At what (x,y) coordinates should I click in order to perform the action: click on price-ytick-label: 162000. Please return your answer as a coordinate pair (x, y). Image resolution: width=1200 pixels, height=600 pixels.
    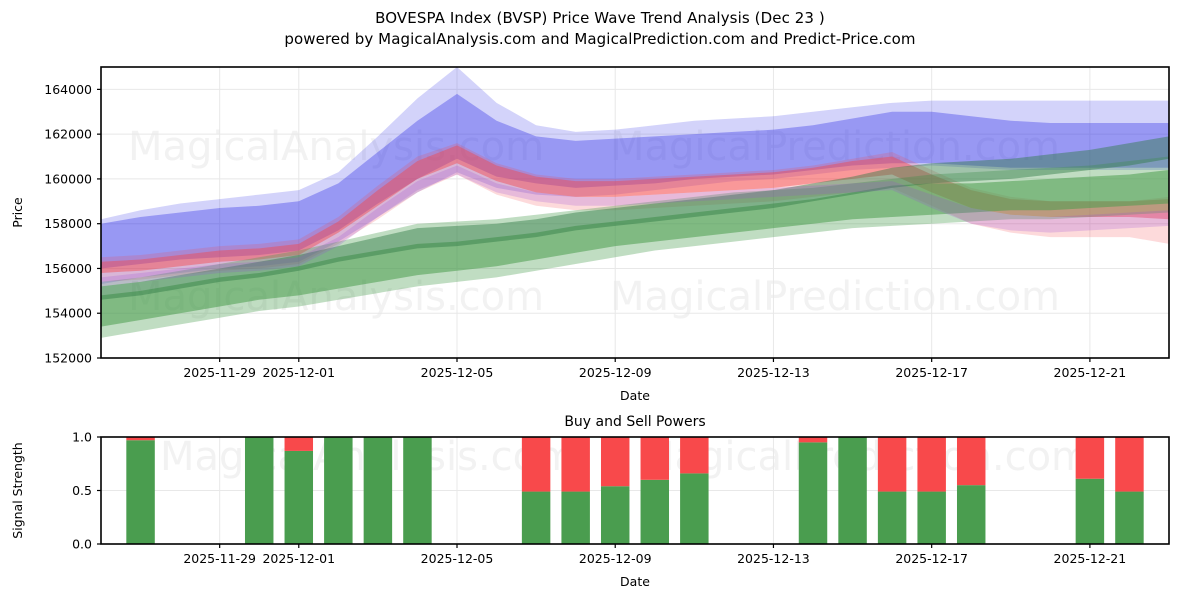
    Looking at the image, I should click on (68, 134).